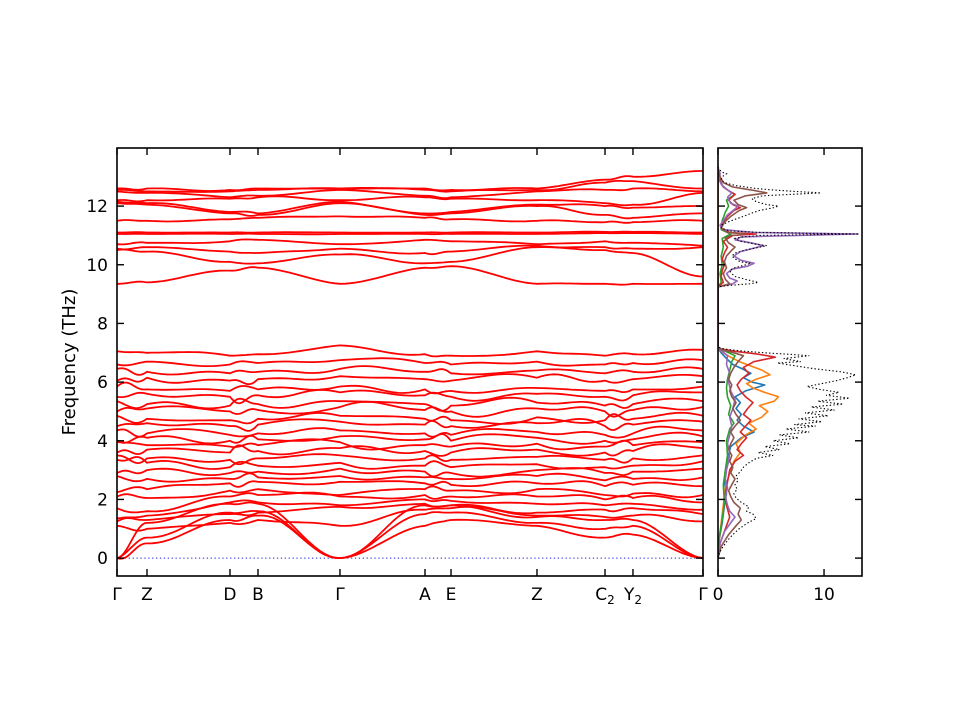  Describe the element at coordinates (632, 596) in the screenshot. I see `k-point-label: Y2` at that location.